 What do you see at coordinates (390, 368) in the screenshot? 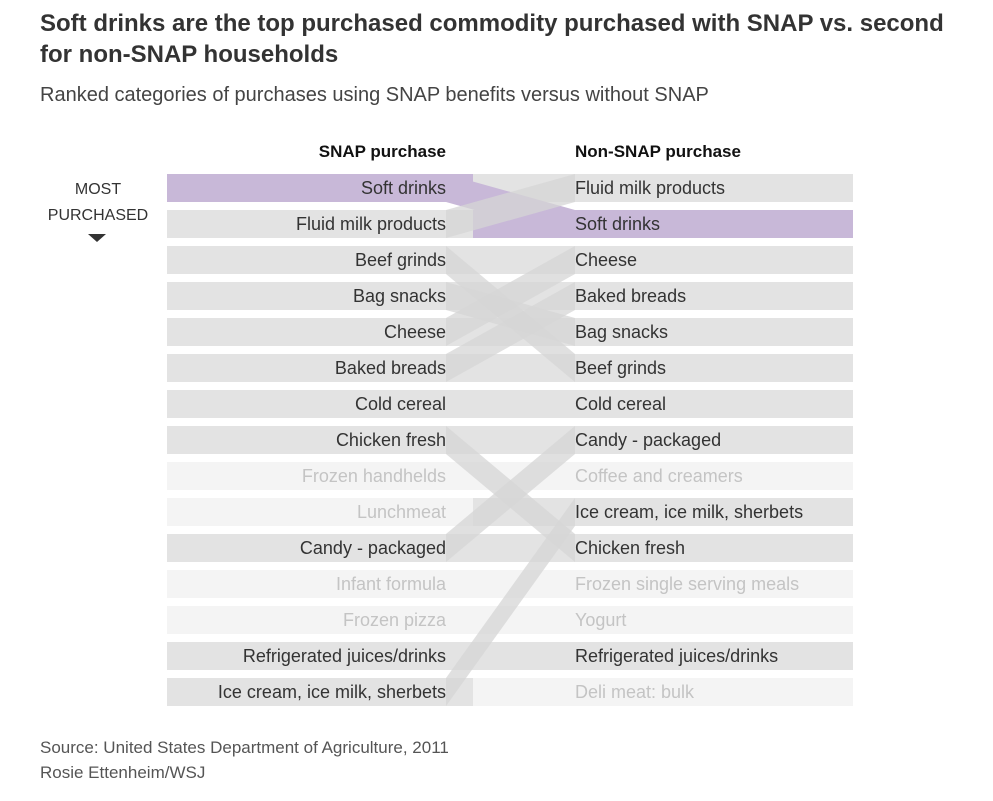
I see `snap-label-baked-breads: Baked breads` at bounding box center [390, 368].